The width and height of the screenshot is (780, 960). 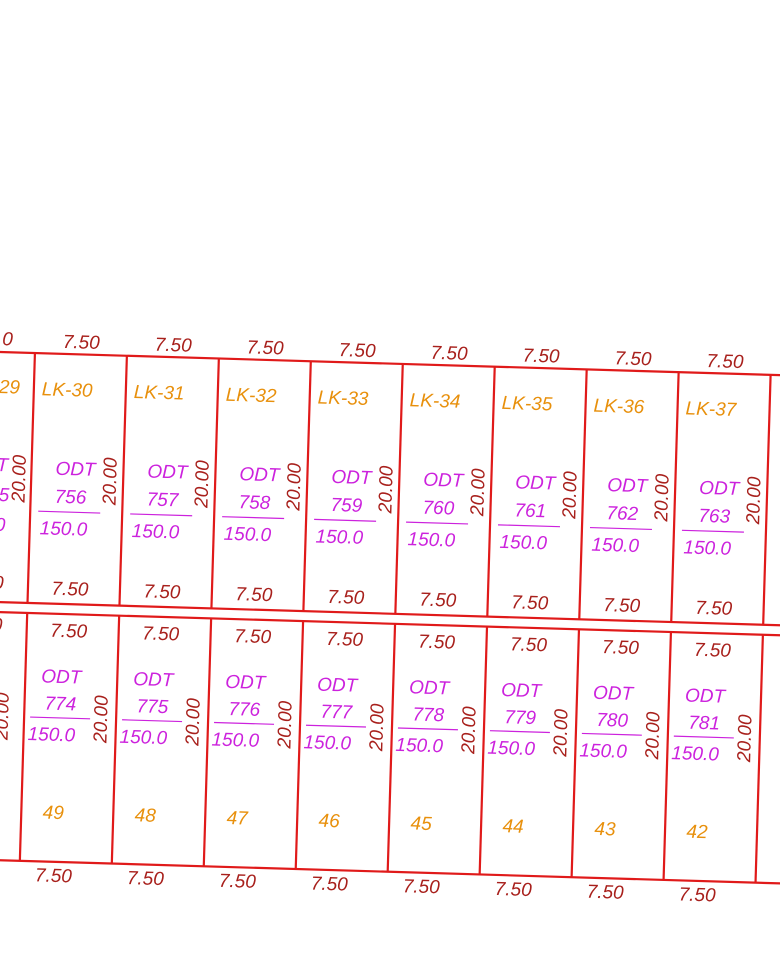 I want to click on lot-number: 42, so click(x=697, y=833).